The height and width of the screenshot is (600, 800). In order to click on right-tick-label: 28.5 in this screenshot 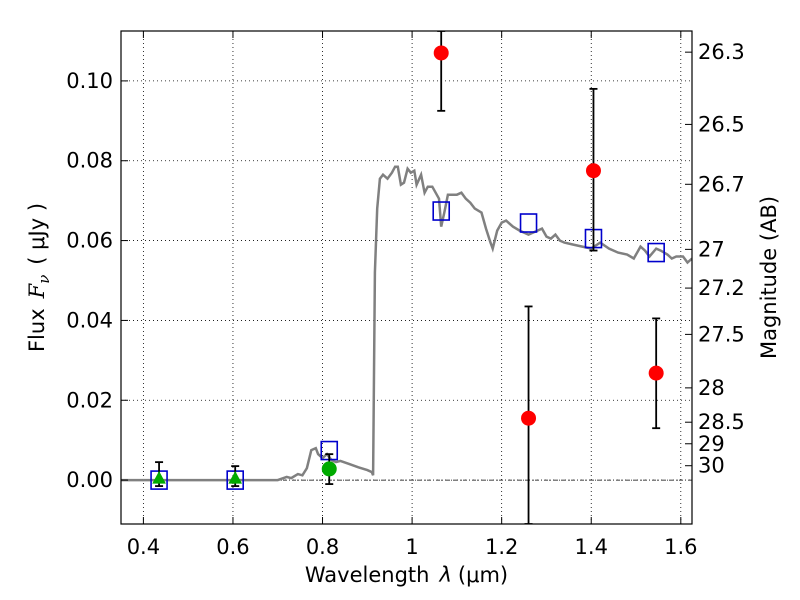, I will do `click(721, 422)`.